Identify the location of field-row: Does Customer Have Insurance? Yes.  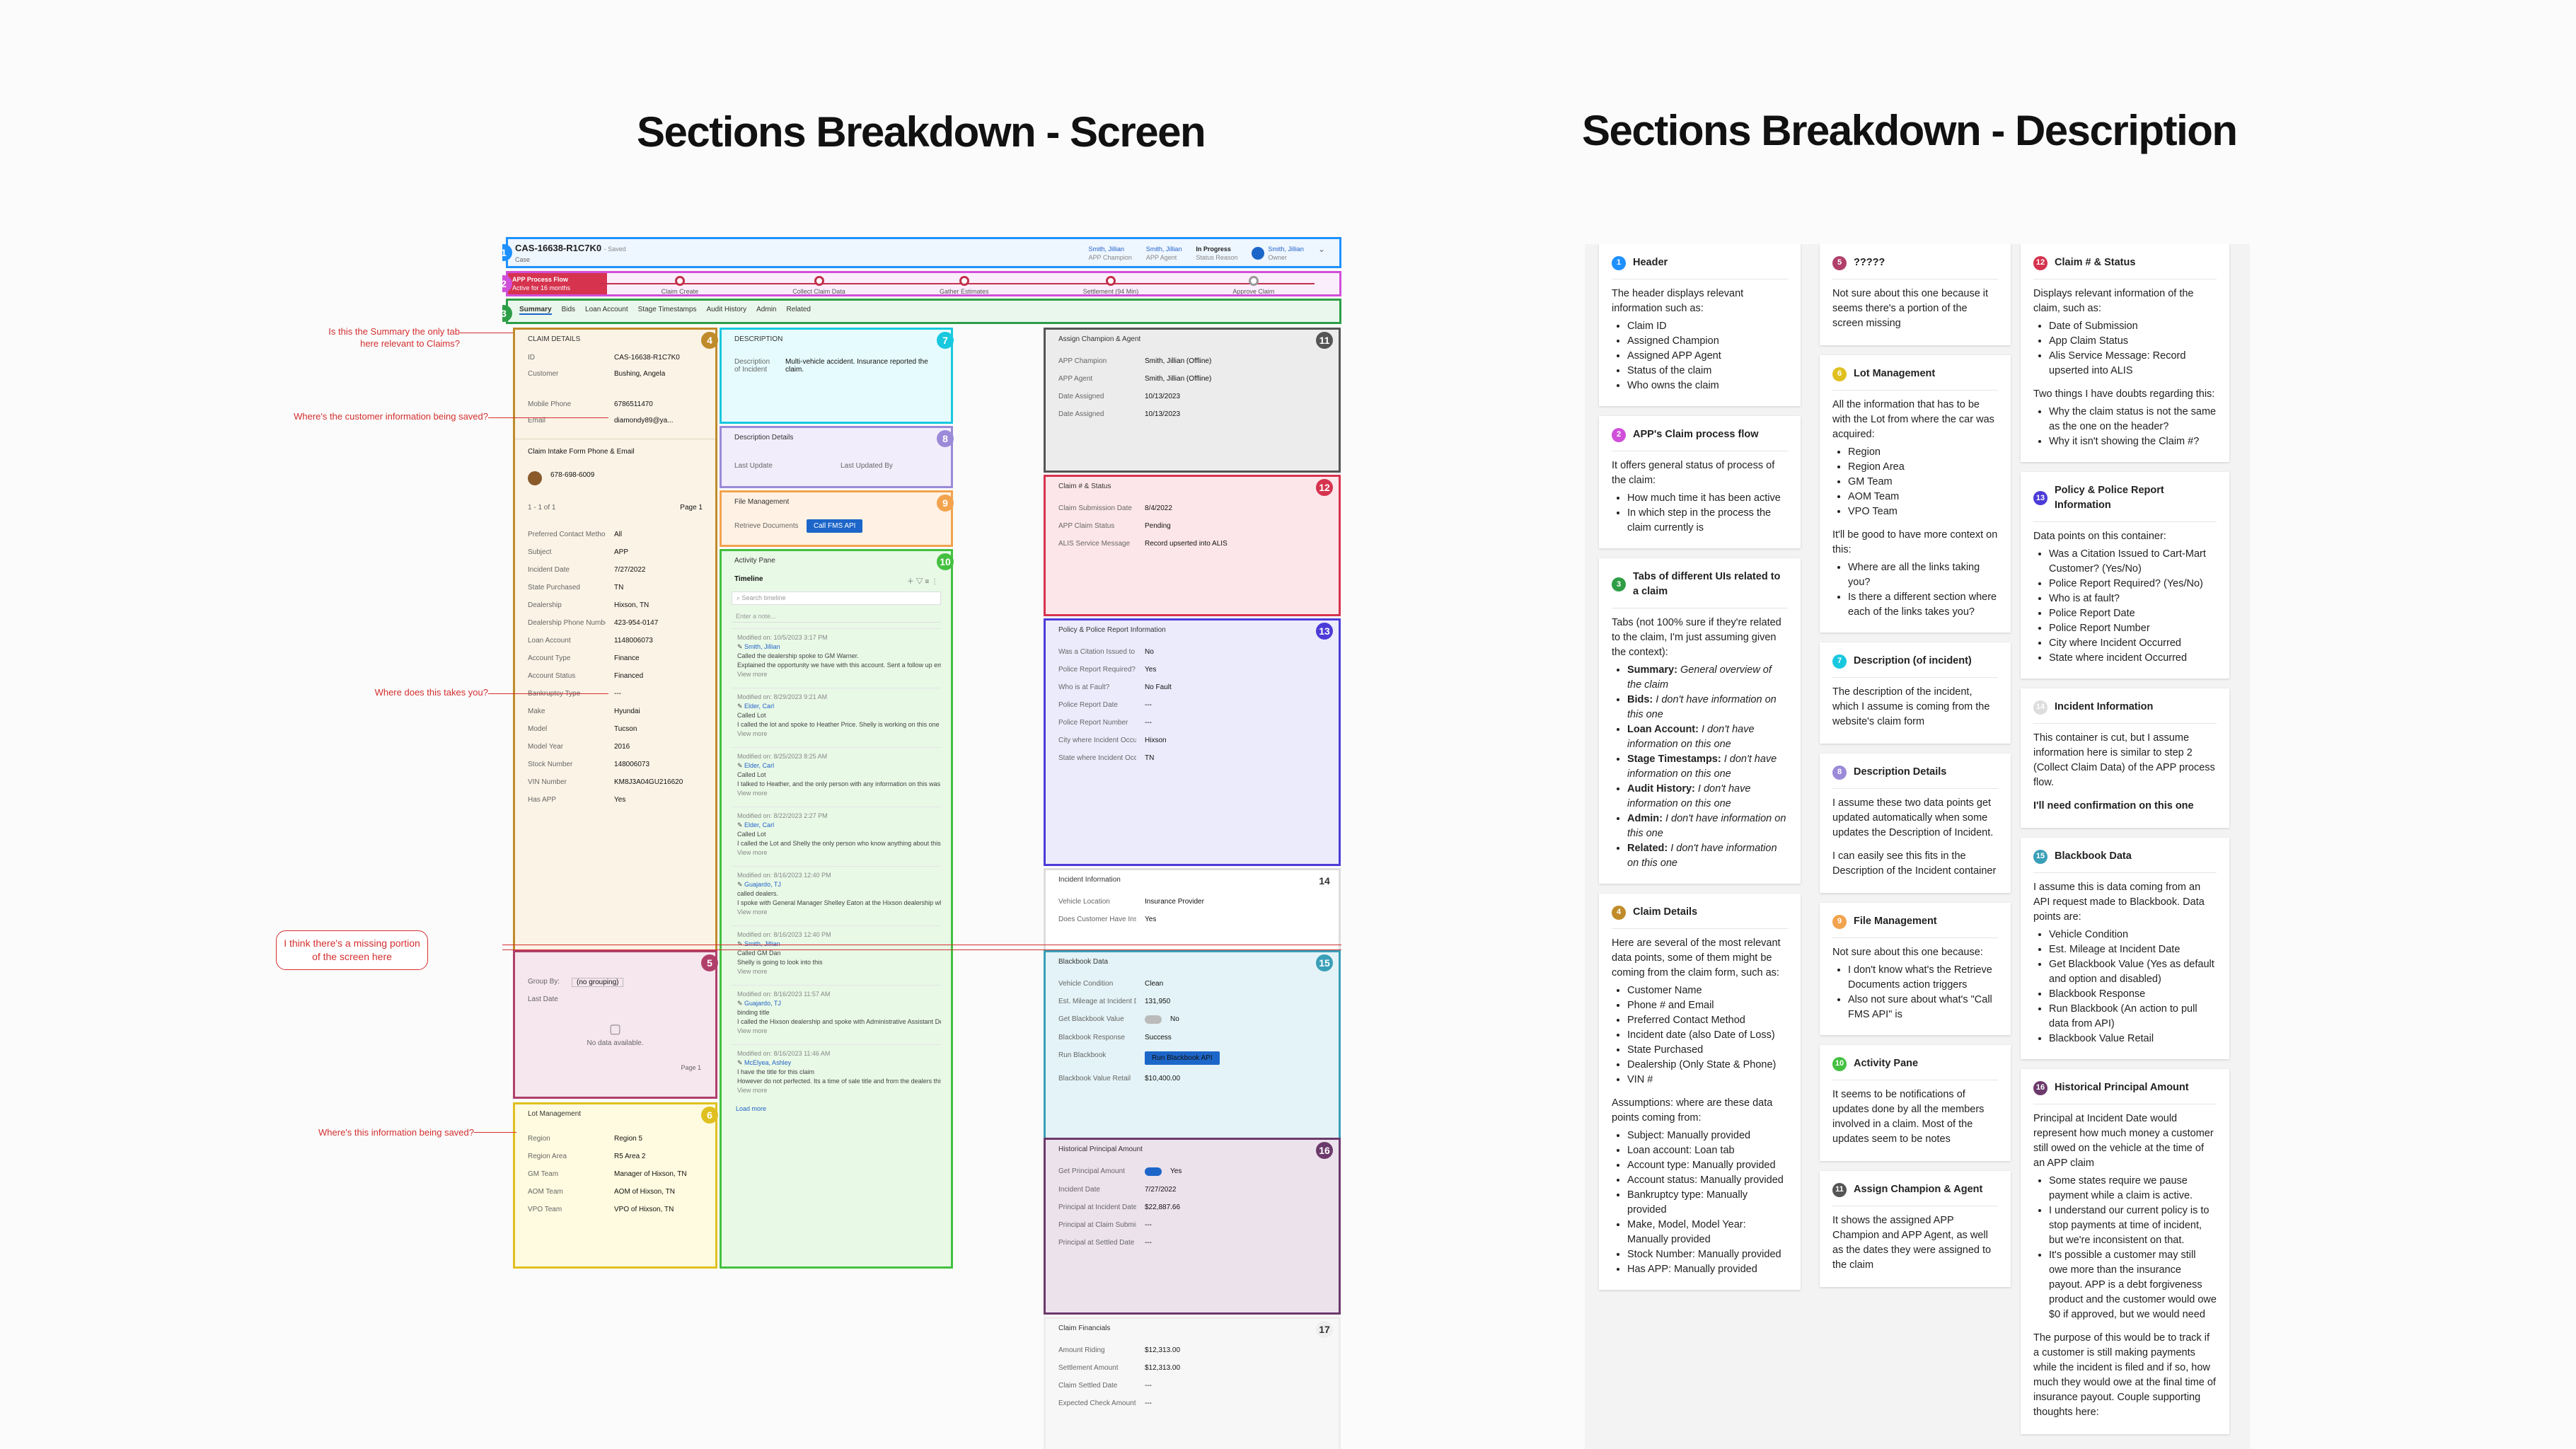
(1192, 919).